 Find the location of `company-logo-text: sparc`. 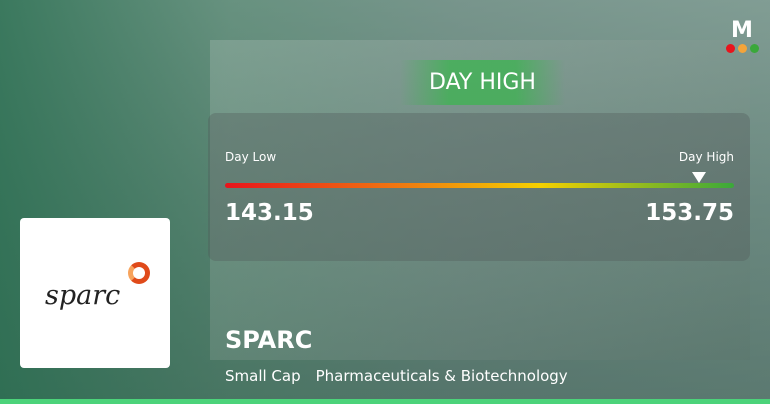

company-logo-text: sparc is located at coordinates (83, 295).